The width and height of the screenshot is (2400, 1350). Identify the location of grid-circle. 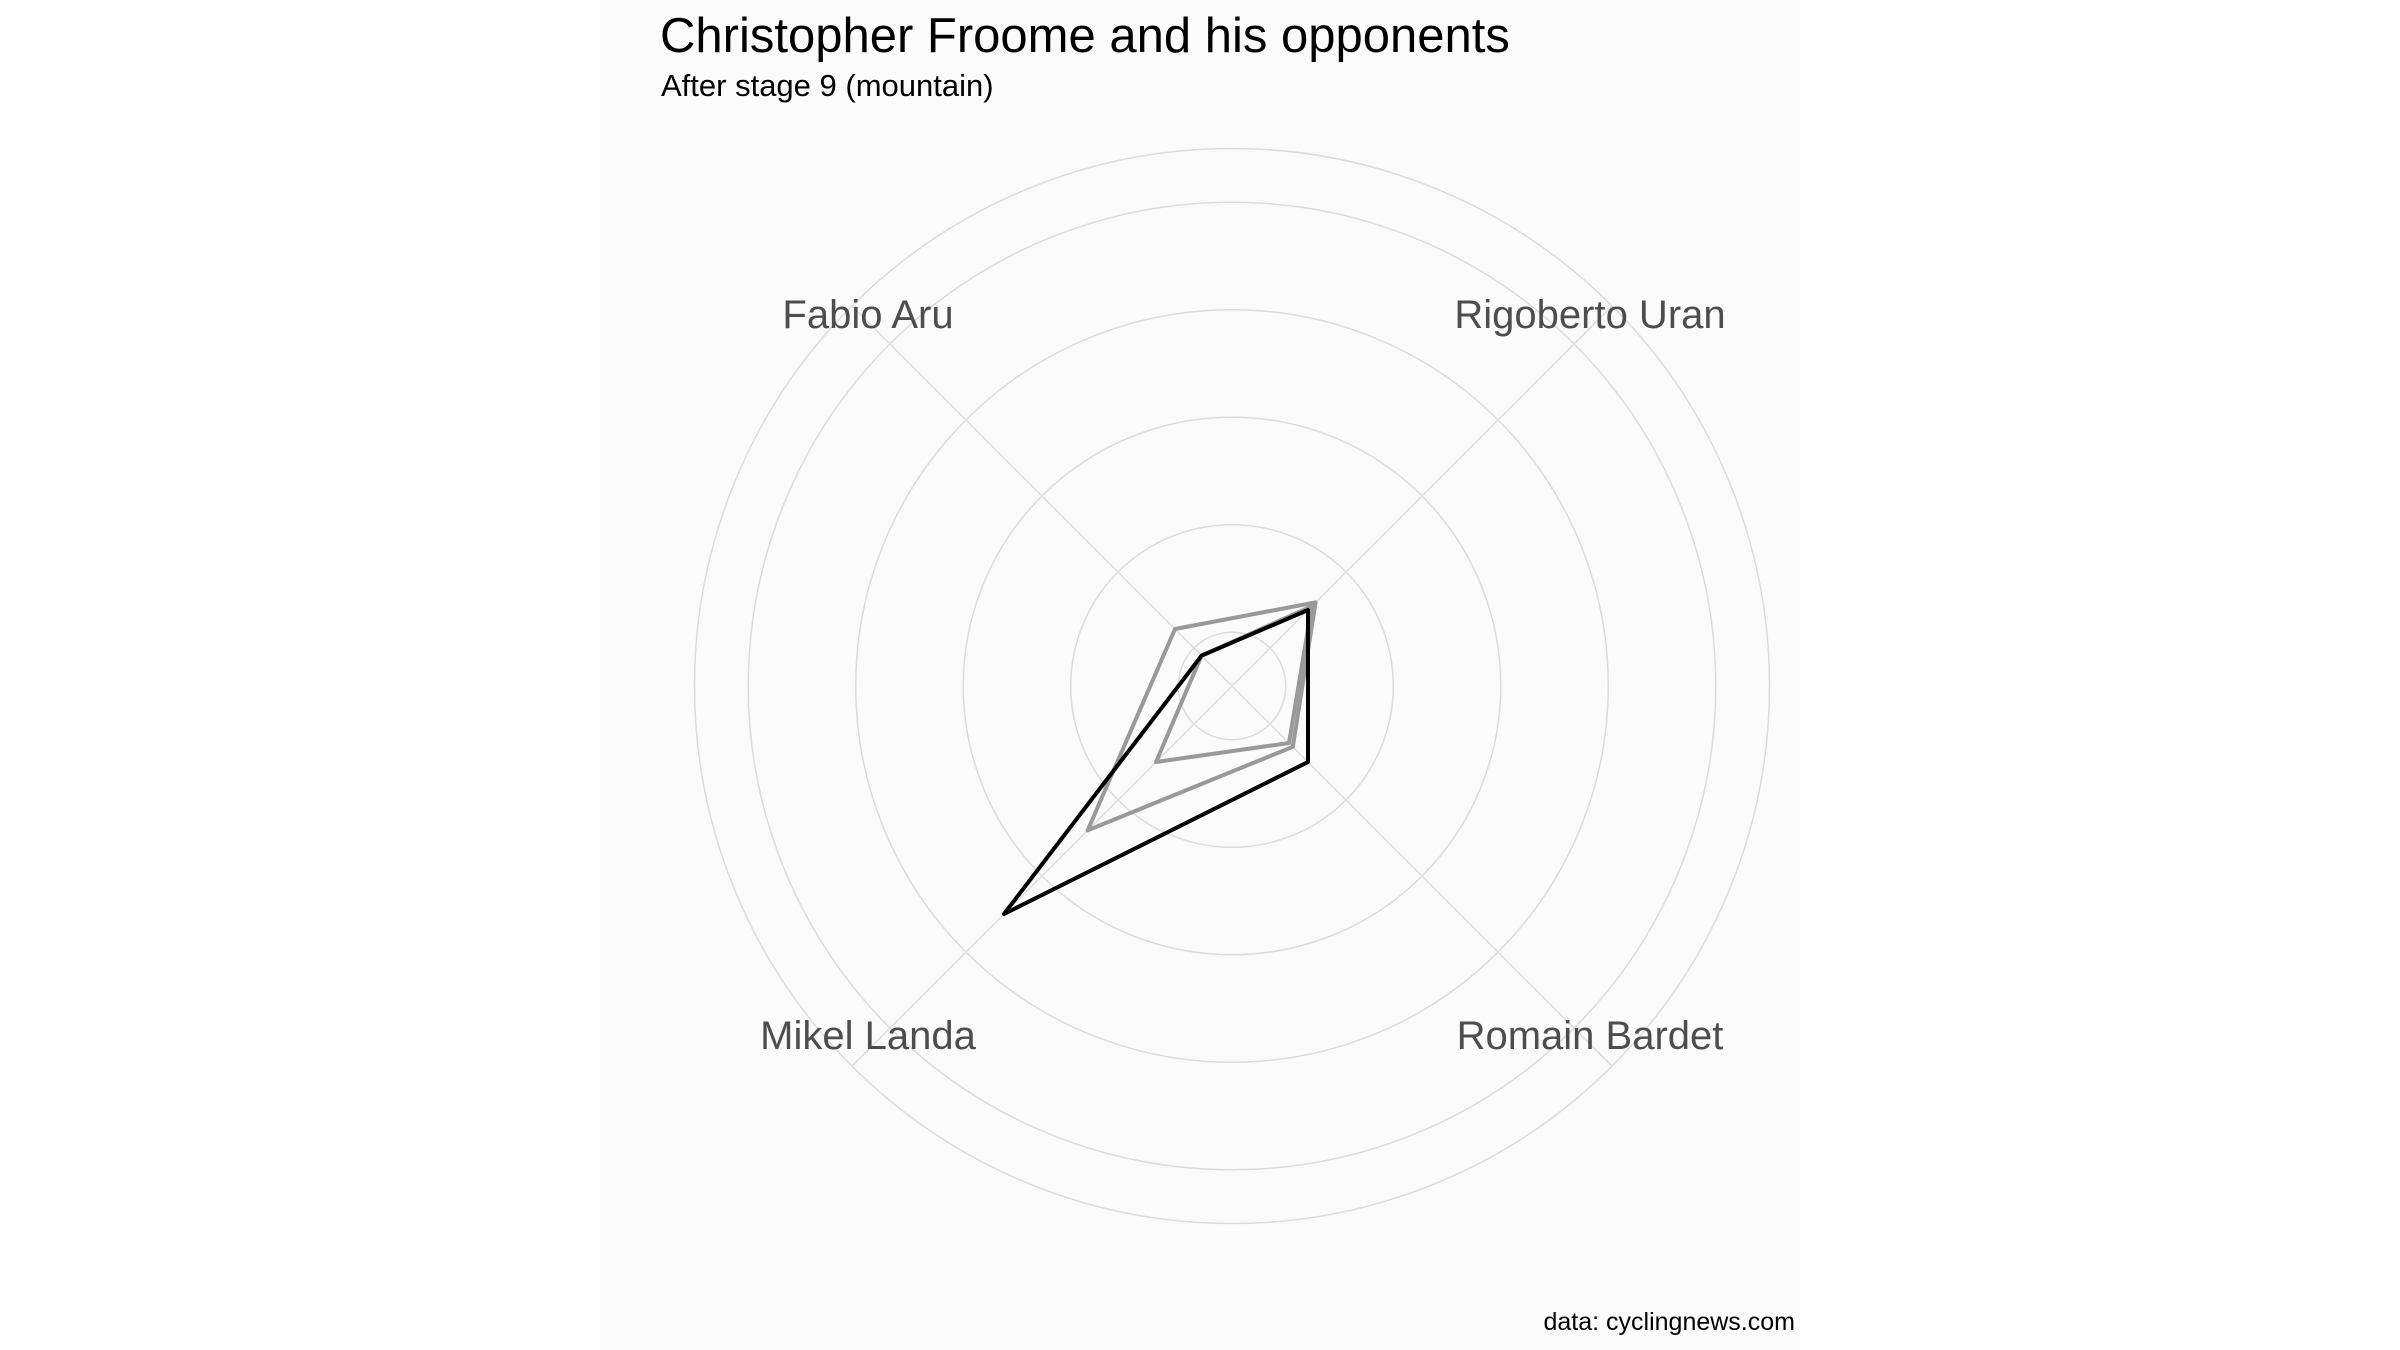
(1232, 686).